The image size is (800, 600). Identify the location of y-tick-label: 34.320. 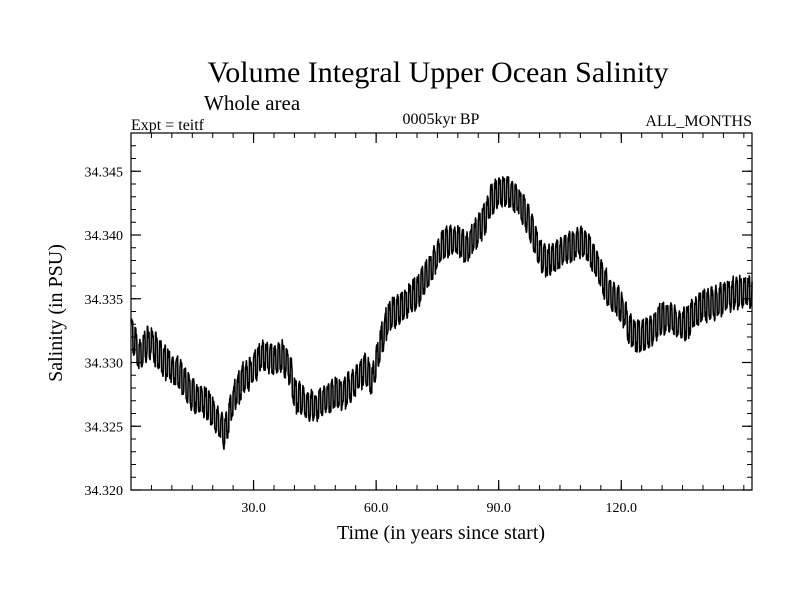
(104, 491).